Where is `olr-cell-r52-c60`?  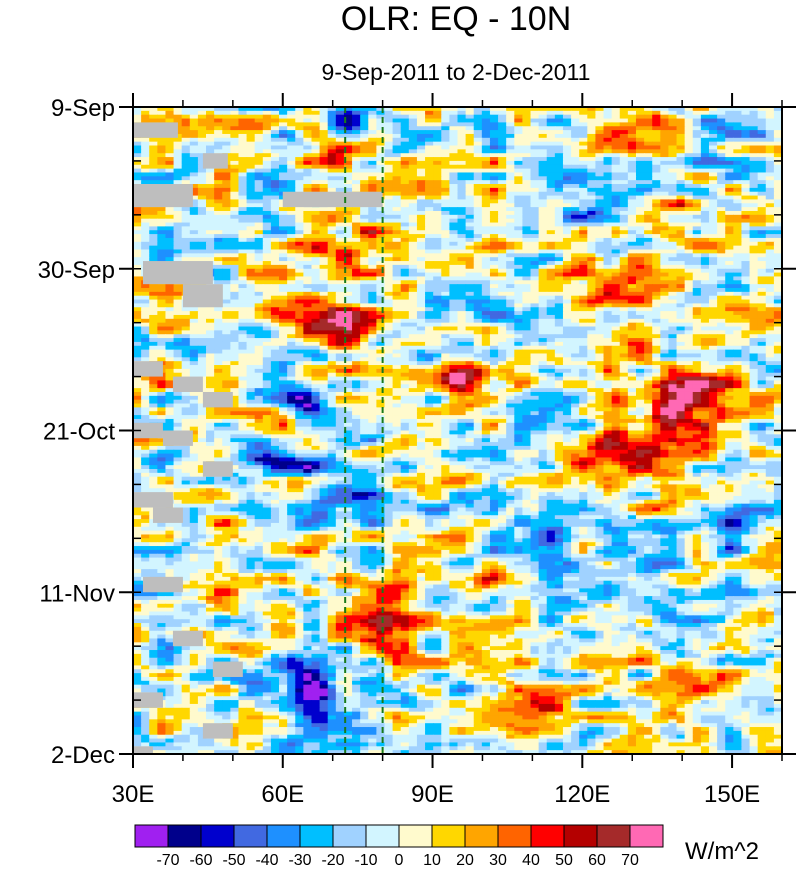
olr-cell-r52-c60 is located at coordinates (624, 309).